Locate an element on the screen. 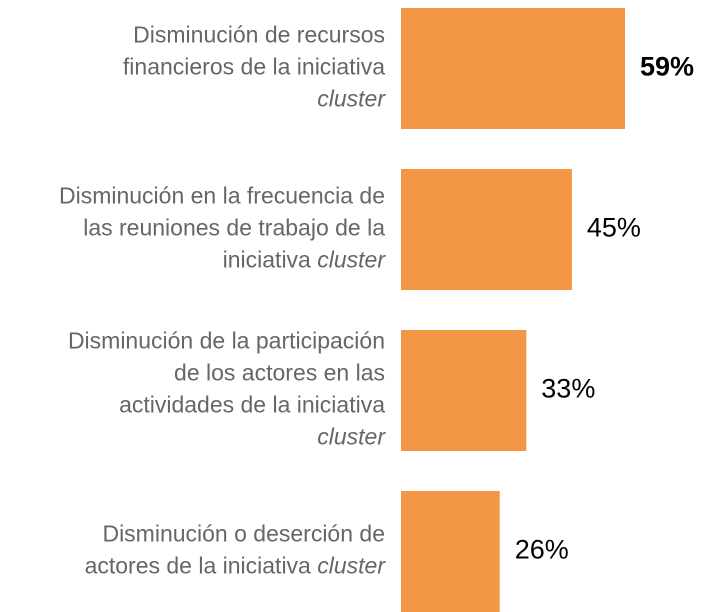  category-label: actividades de la iniciativa is located at coordinates (252, 405).